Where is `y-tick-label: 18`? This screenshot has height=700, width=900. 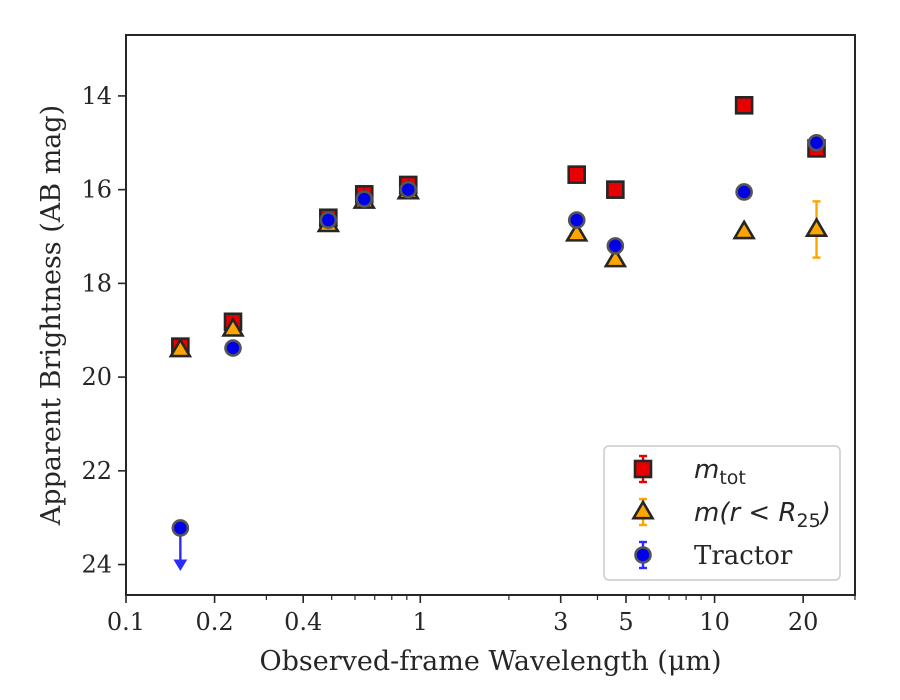
y-tick-label: 18 is located at coordinates (96, 283).